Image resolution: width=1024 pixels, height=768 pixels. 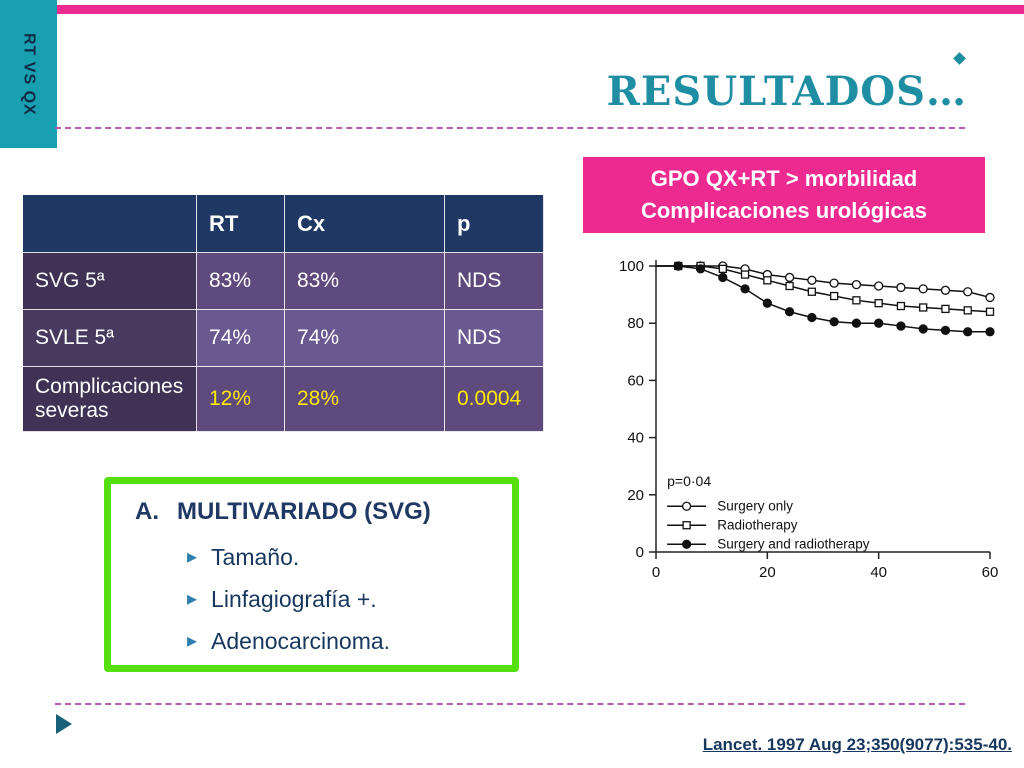 I want to click on list-item: Linfagiografía +., so click(x=344, y=599).